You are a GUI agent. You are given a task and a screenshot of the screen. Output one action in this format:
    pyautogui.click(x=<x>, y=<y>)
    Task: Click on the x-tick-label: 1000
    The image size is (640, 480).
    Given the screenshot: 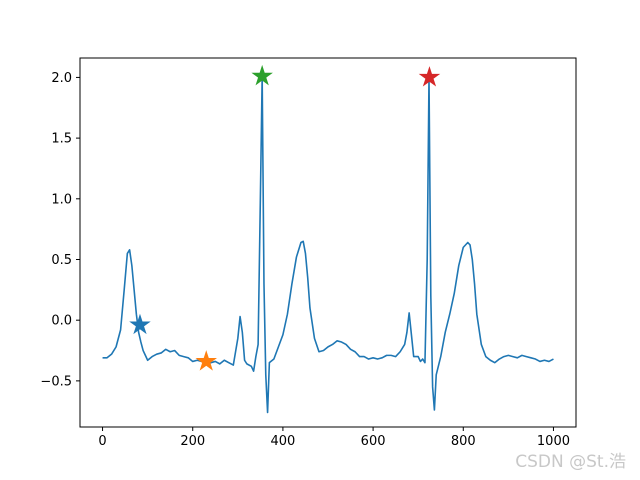 What is the action you would take?
    pyautogui.click(x=553, y=441)
    